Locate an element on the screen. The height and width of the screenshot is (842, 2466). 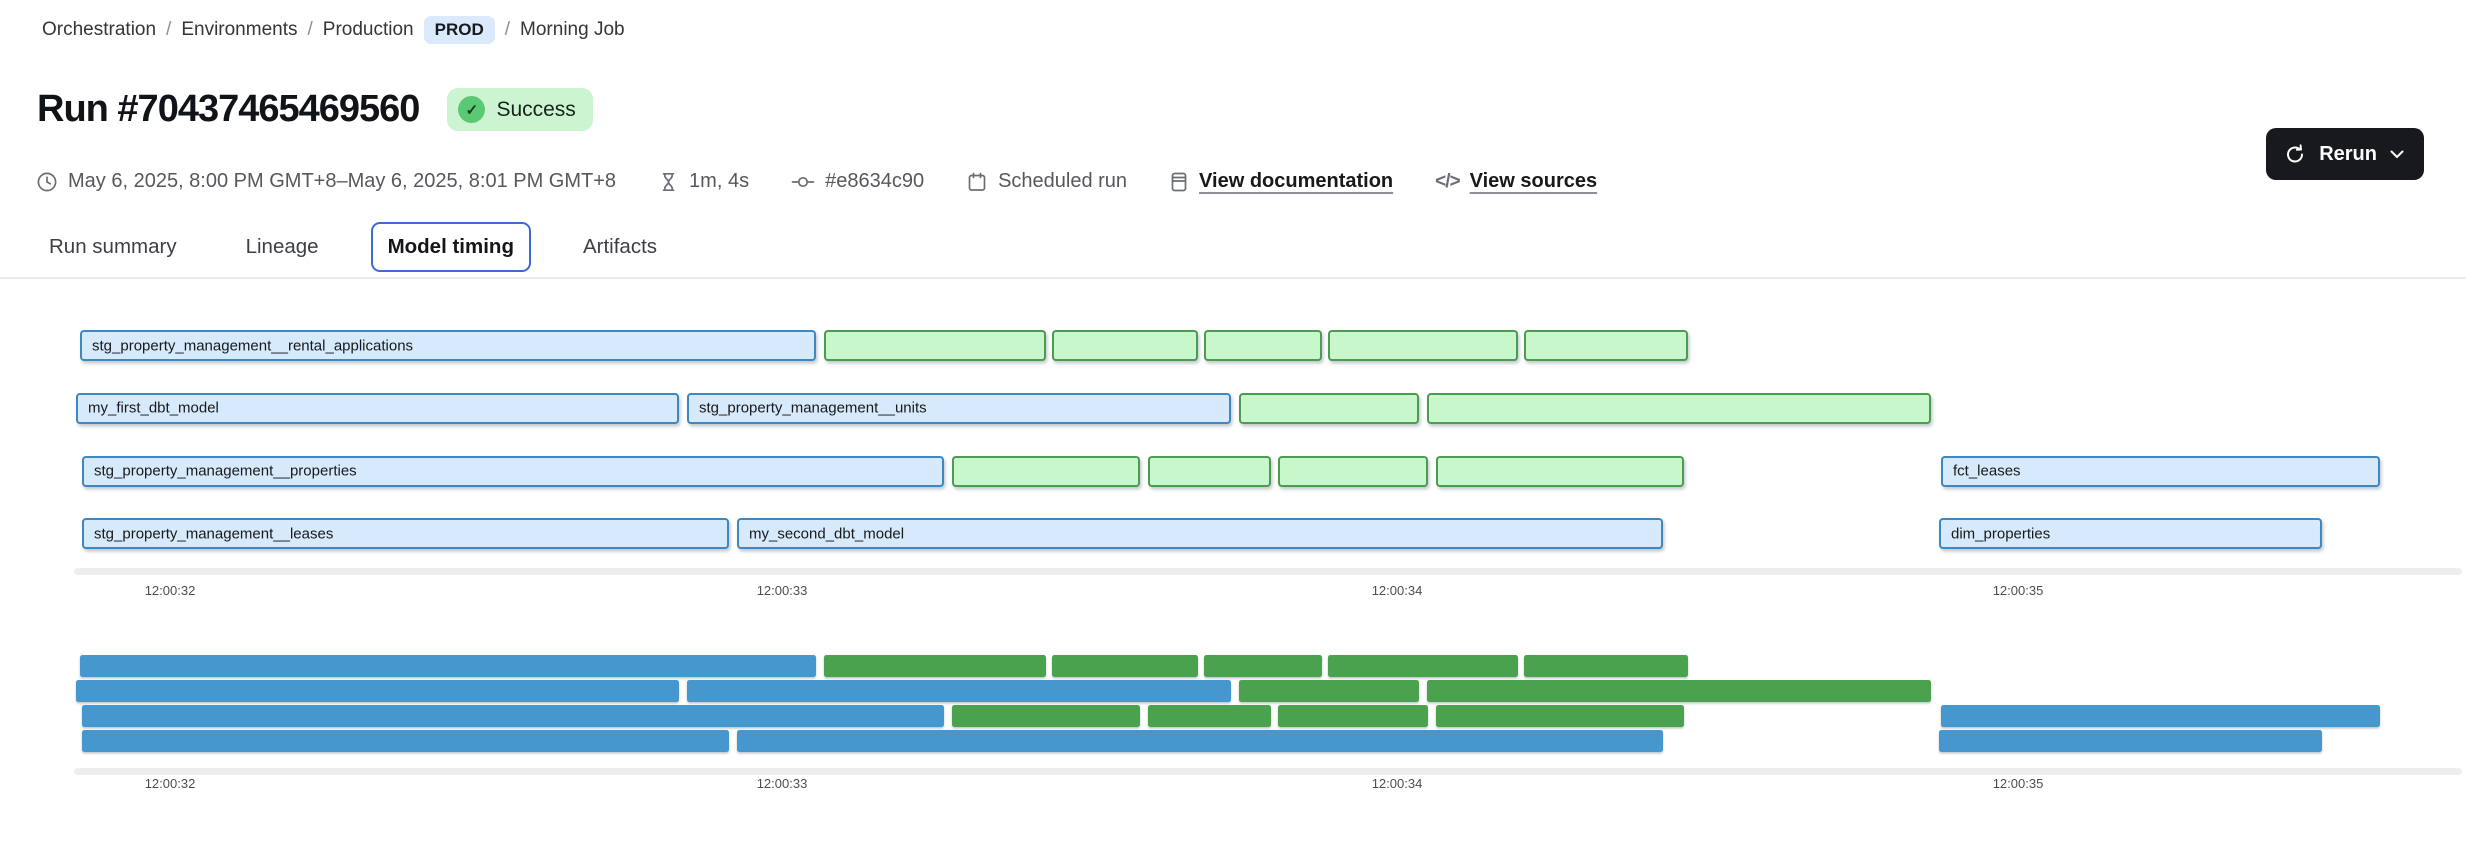
tab-model-timing: Model timing is located at coordinates (450, 247).